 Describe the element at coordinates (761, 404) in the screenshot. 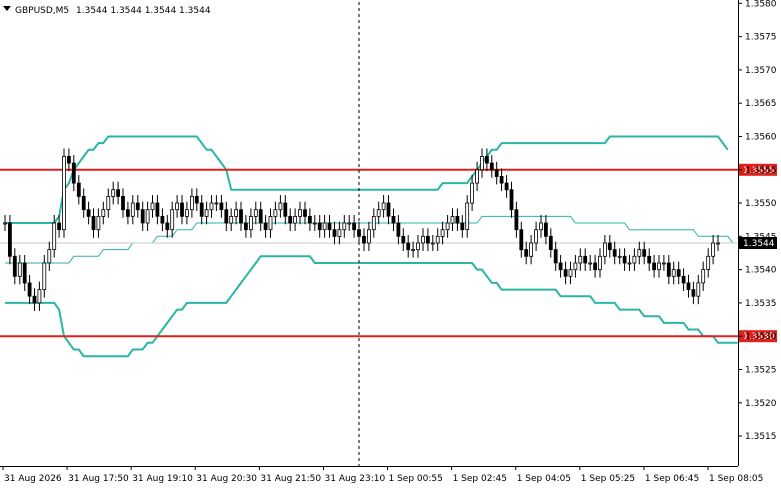

I see `price-tick-label: 1.3520` at that location.